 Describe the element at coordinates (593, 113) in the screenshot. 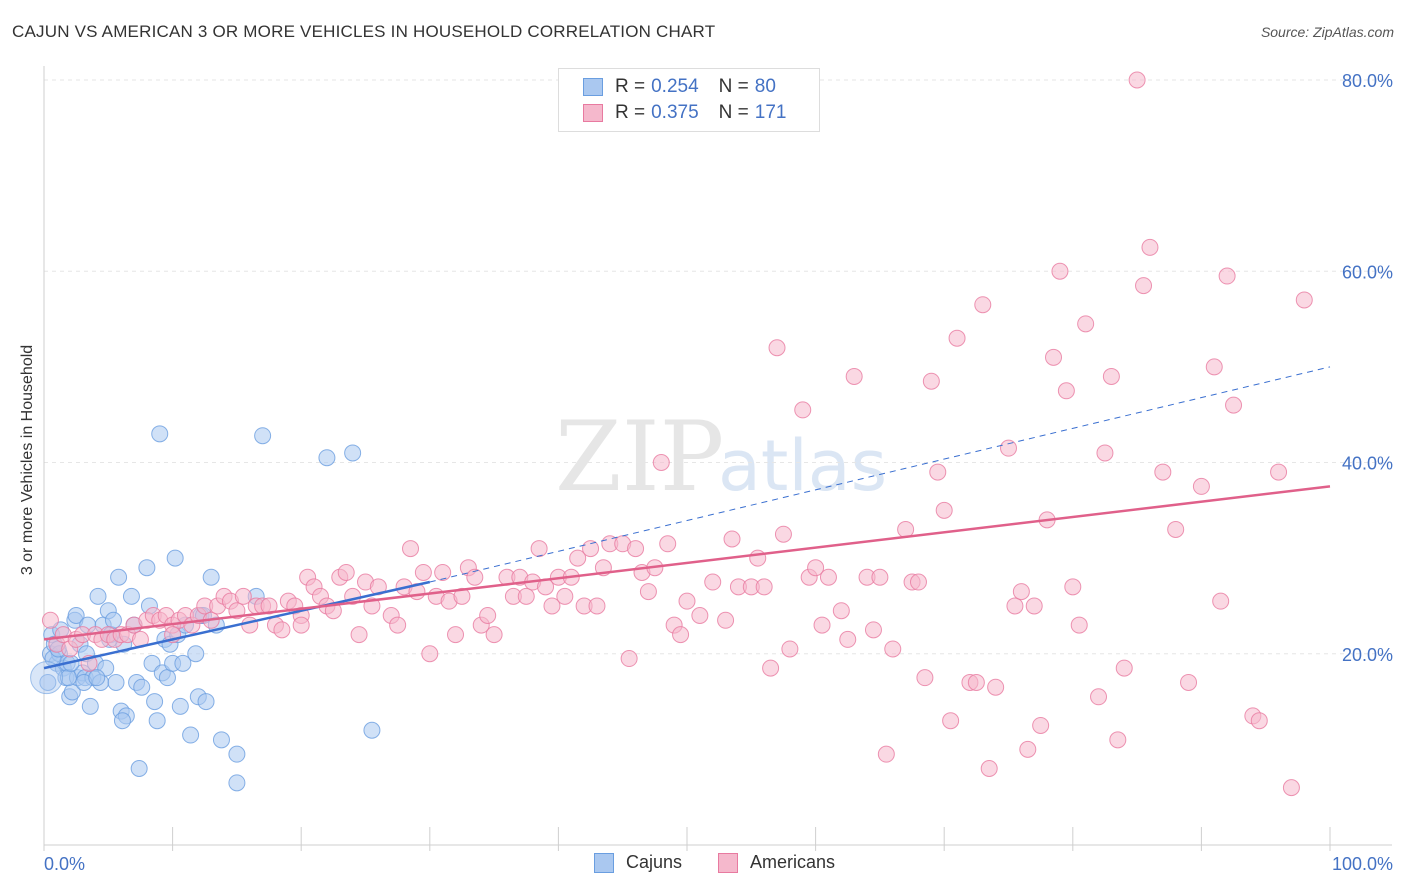

I see `american-swatch` at that location.